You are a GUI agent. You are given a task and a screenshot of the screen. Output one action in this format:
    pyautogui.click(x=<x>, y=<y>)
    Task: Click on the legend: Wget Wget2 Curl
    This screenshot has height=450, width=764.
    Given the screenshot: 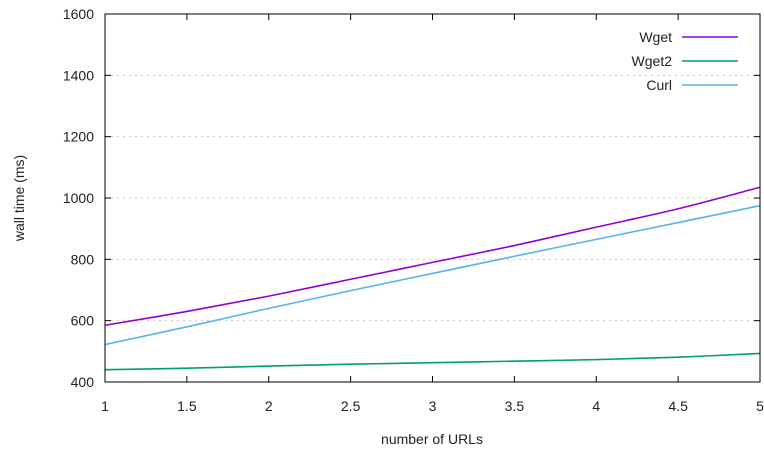 What is the action you would take?
    pyautogui.click(x=685, y=61)
    